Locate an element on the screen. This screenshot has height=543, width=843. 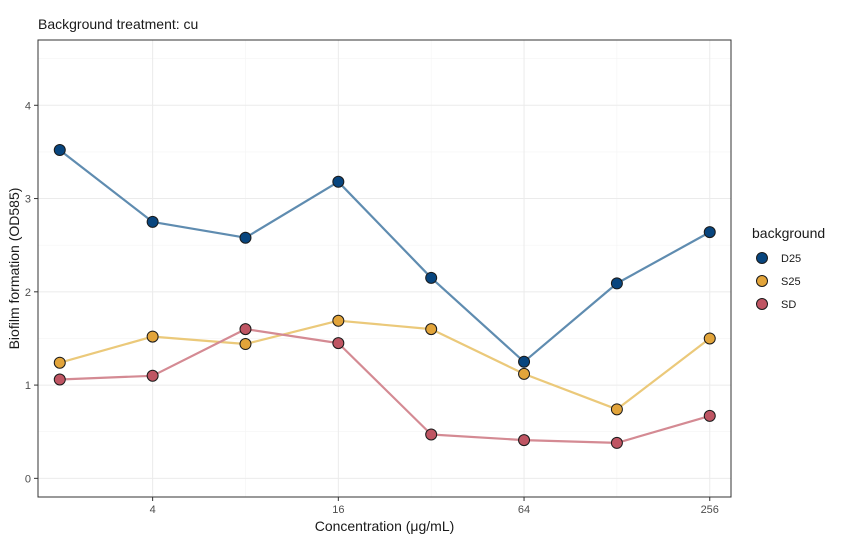
x-axis: 4 16 64 256 is located at coordinates (434, 506).